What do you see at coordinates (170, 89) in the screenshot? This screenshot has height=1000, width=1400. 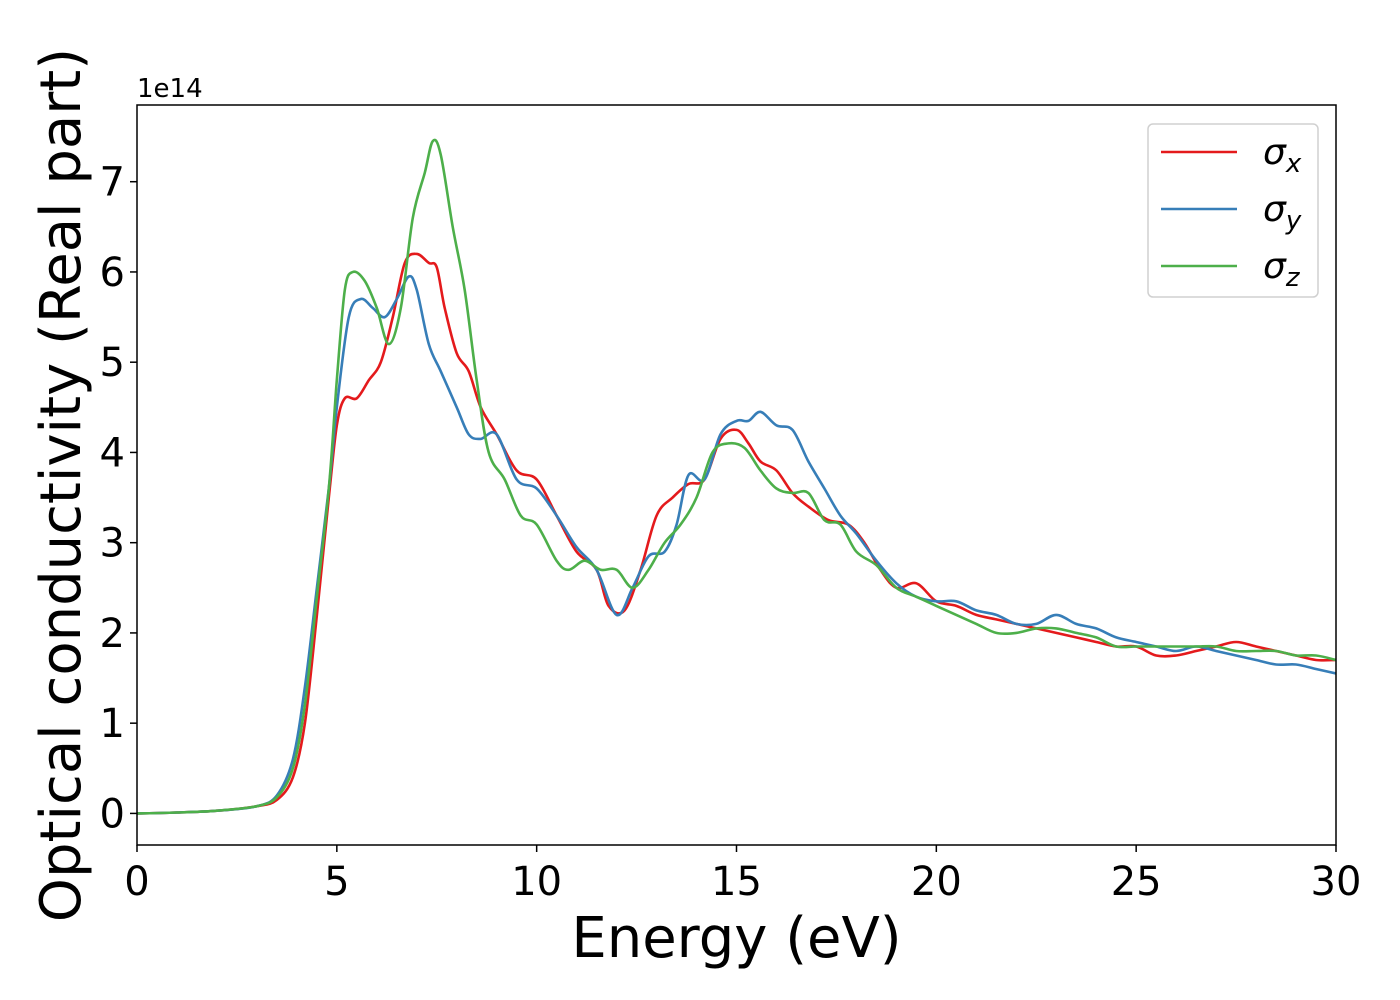 I see `y-axis-scale-label: 1e14` at bounding box center [170, 89].